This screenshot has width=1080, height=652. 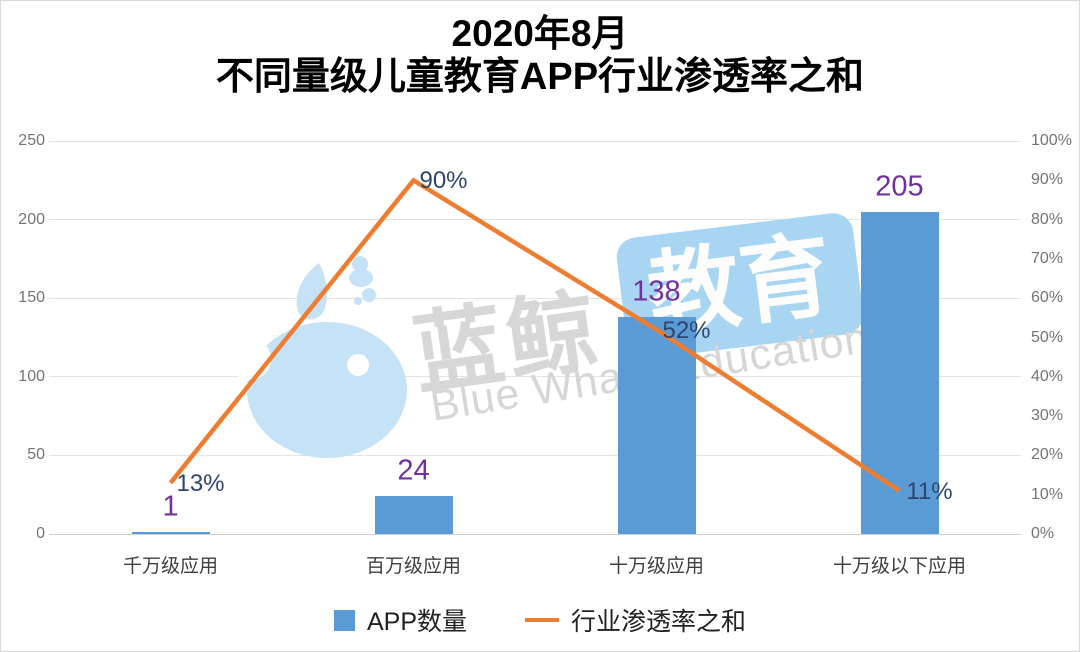 I want to click on legend-item: APP数量, so click(x=400, y=620).